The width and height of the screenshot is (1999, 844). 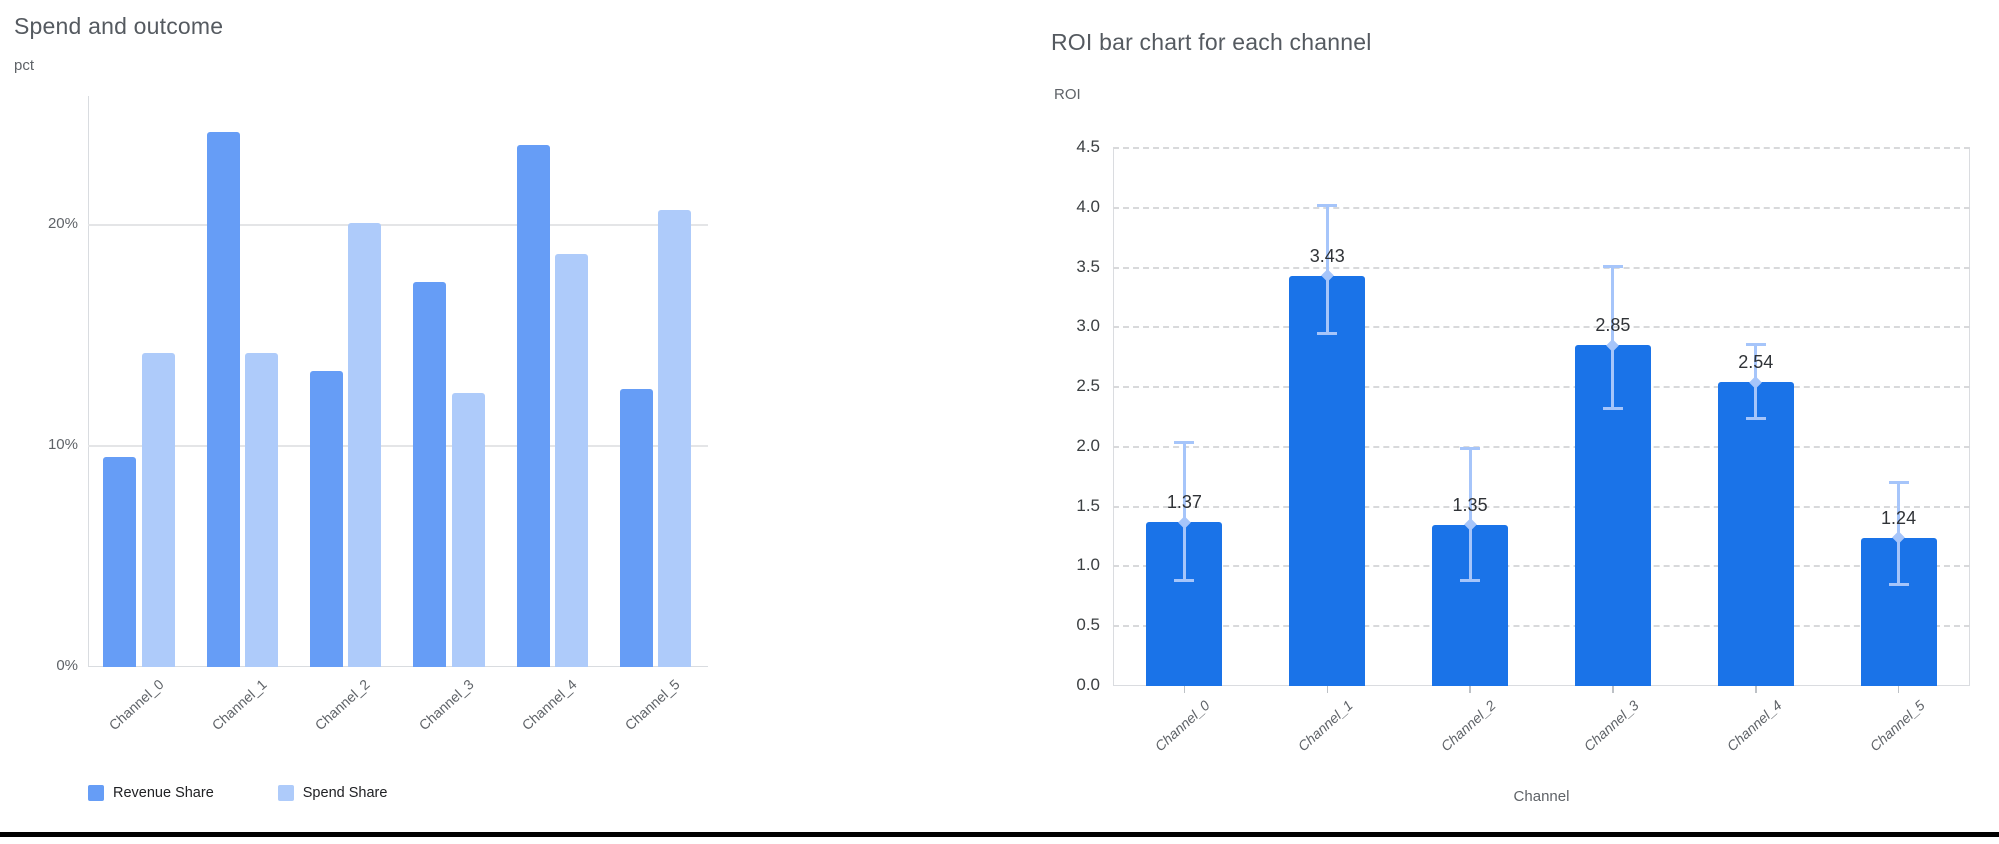 I want to click on legend-label: Revenue Share, so click(x=163, y=793).